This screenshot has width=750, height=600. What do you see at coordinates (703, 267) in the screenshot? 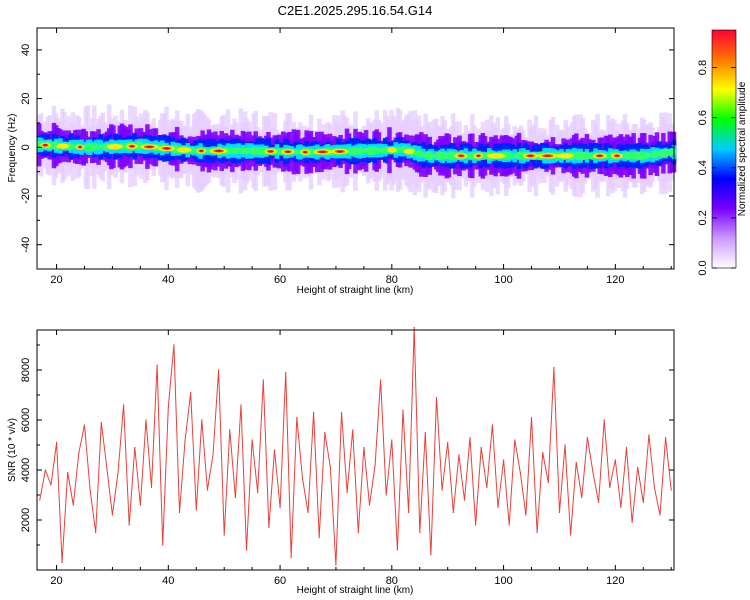
I see `colorbar-tick-label: 0.0` at bounding box center [703, 267].